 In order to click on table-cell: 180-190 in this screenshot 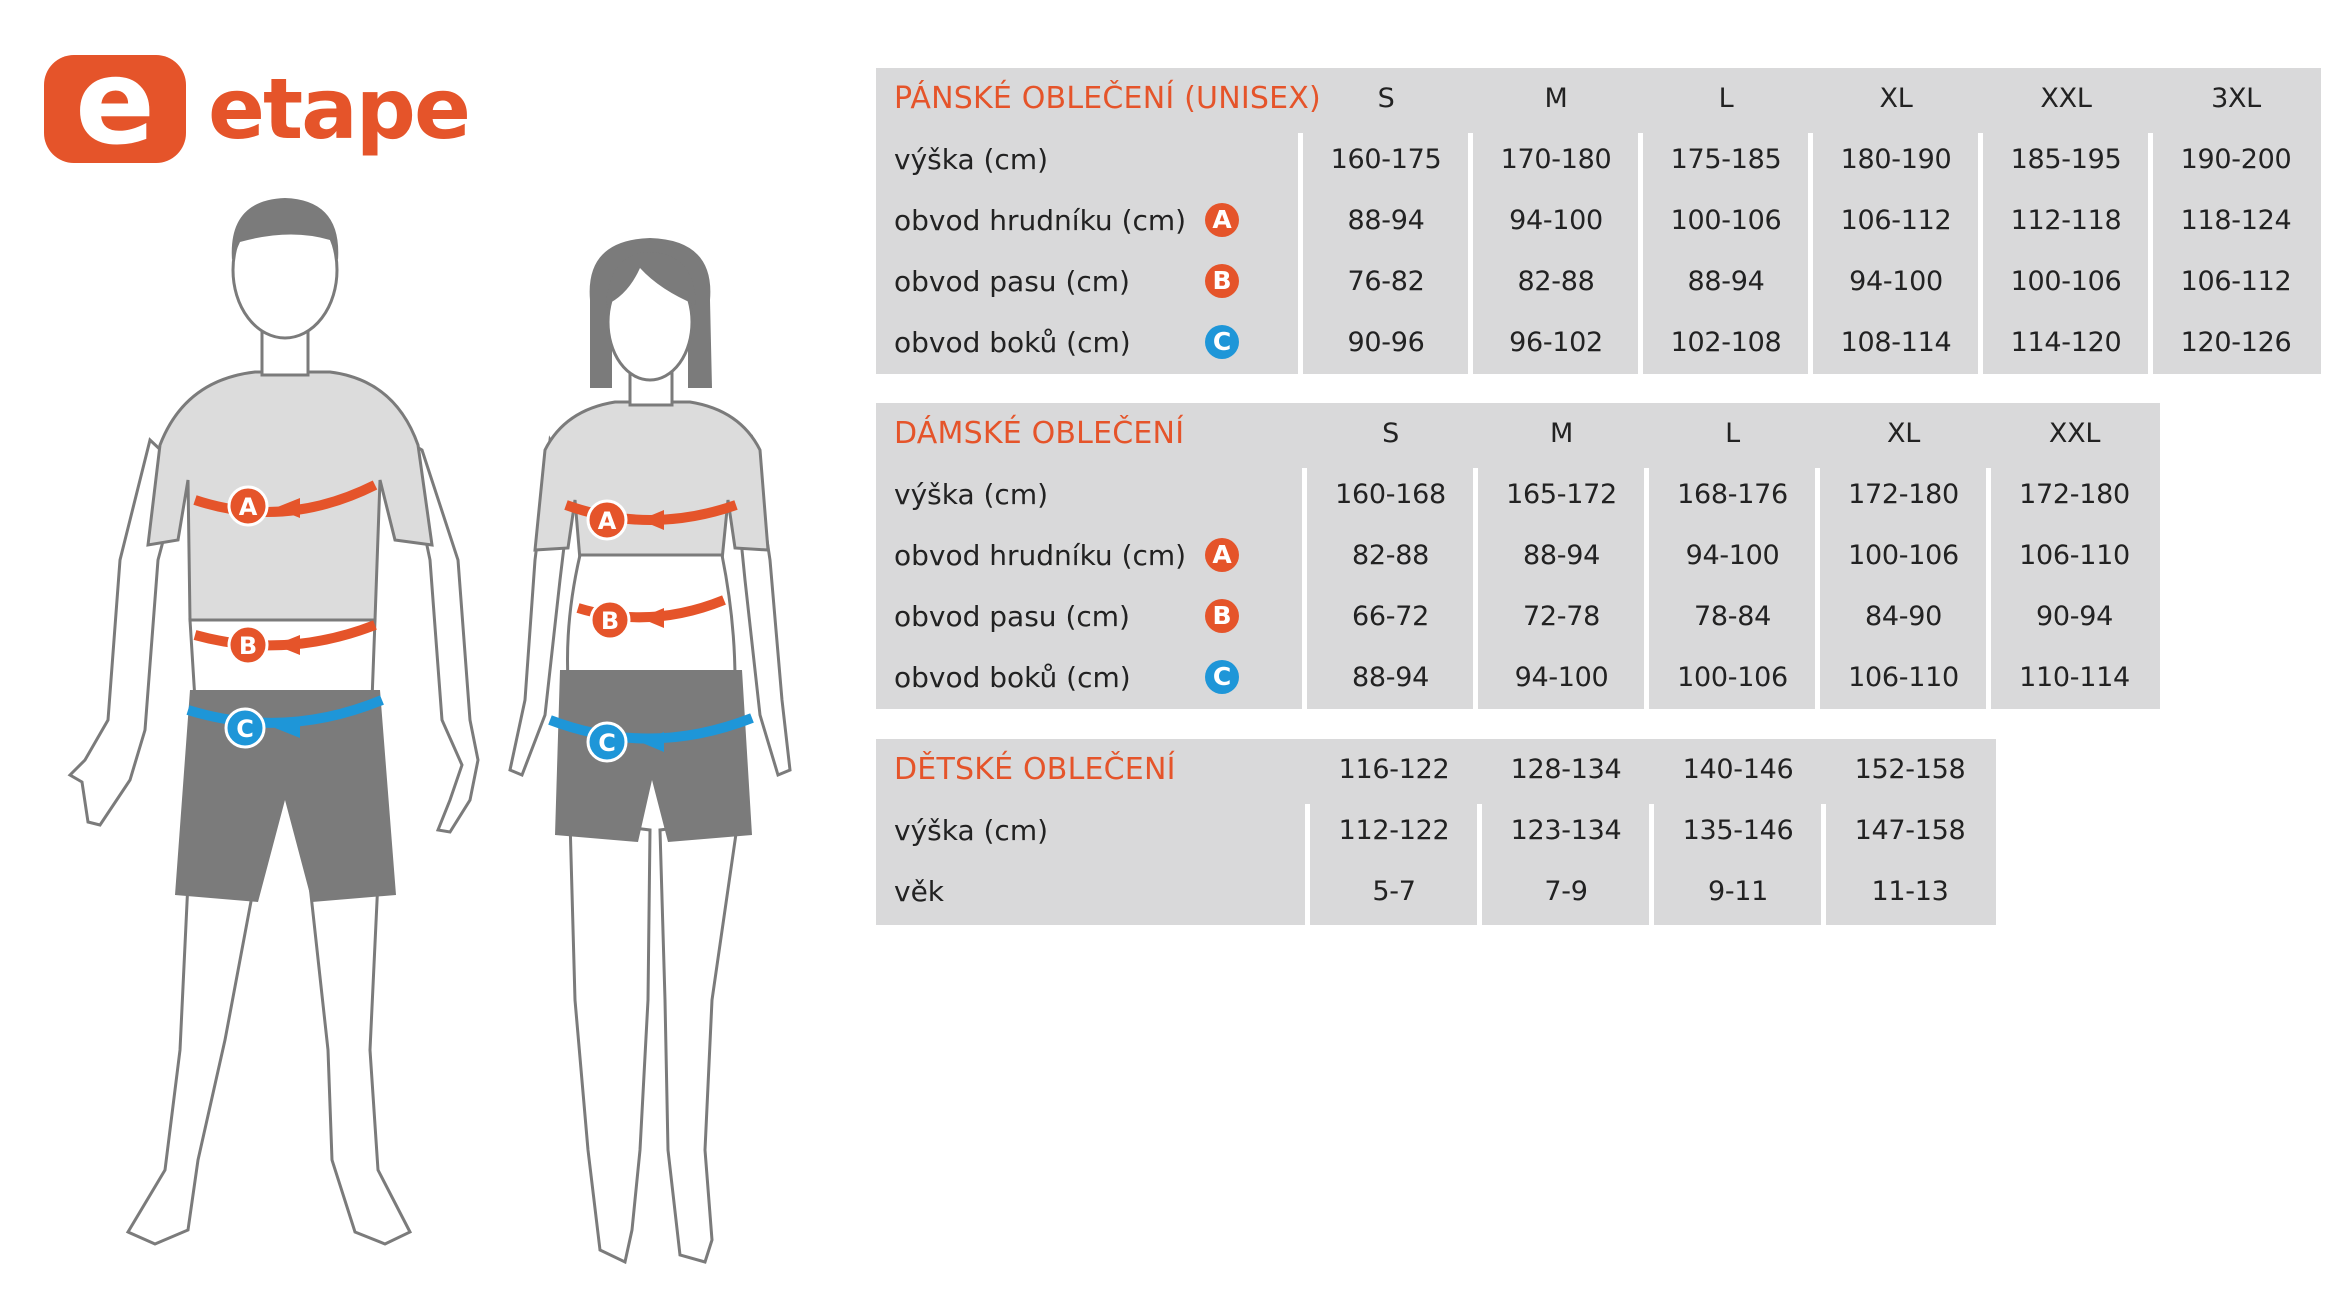, I will do `click(1896, 159)`.